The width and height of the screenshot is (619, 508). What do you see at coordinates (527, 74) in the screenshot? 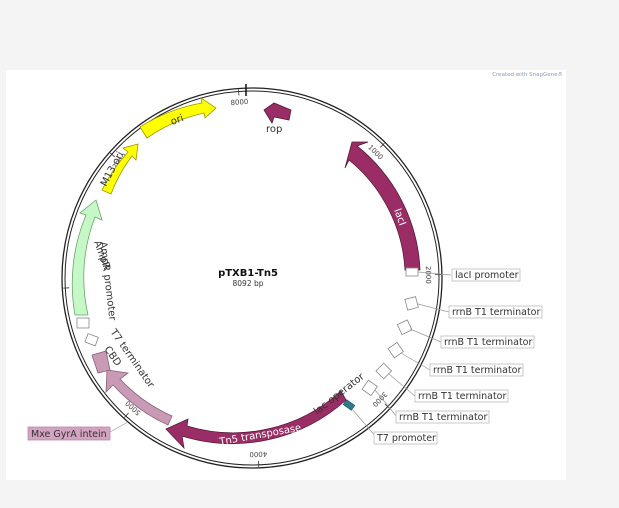
I see `credit-text: Created with SnapGene®` at bounding box center [527, 74].